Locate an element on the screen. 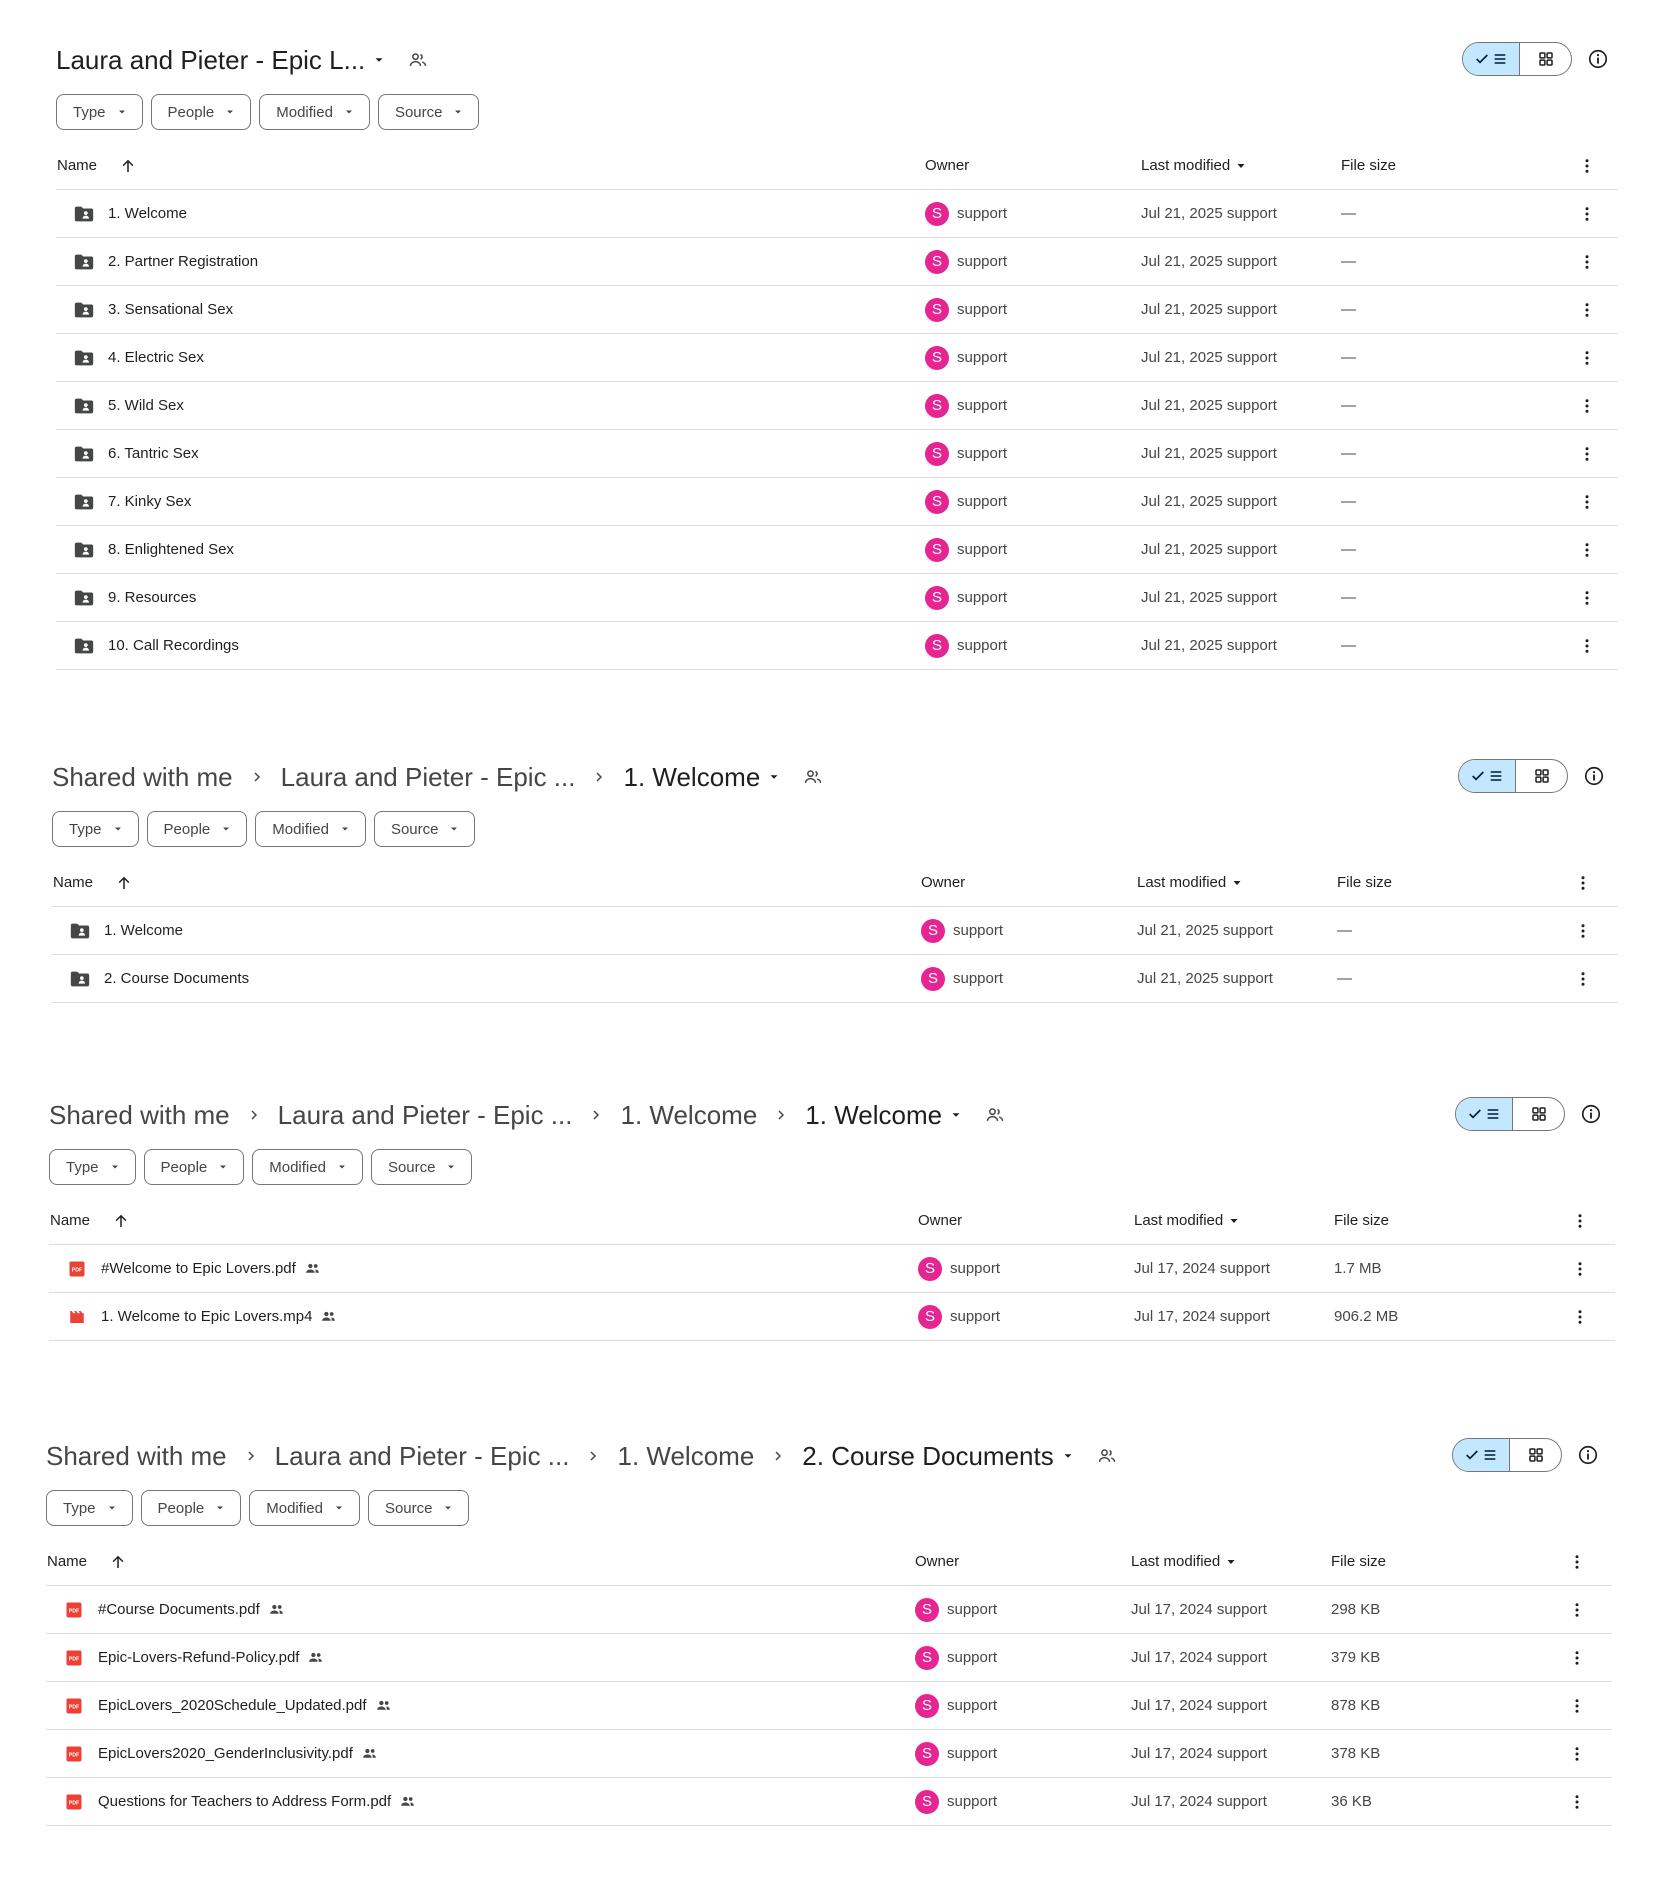 This screenshot has width=1680, height=1880. file-name: Epic-Lovers-Refund-Policy.pdf is located at coordinates (199, 1657).